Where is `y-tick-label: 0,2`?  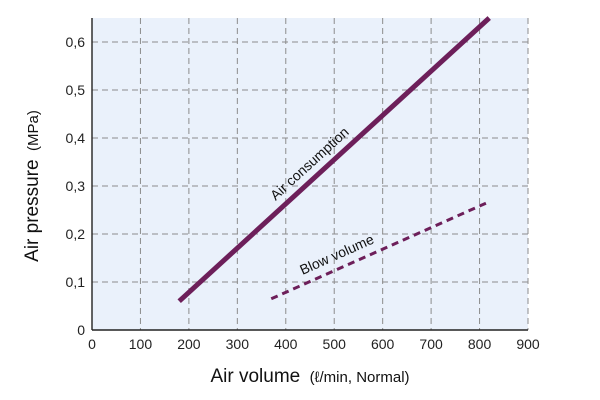 y-tick-label: 0,2 is located at coordinates (76, 234).